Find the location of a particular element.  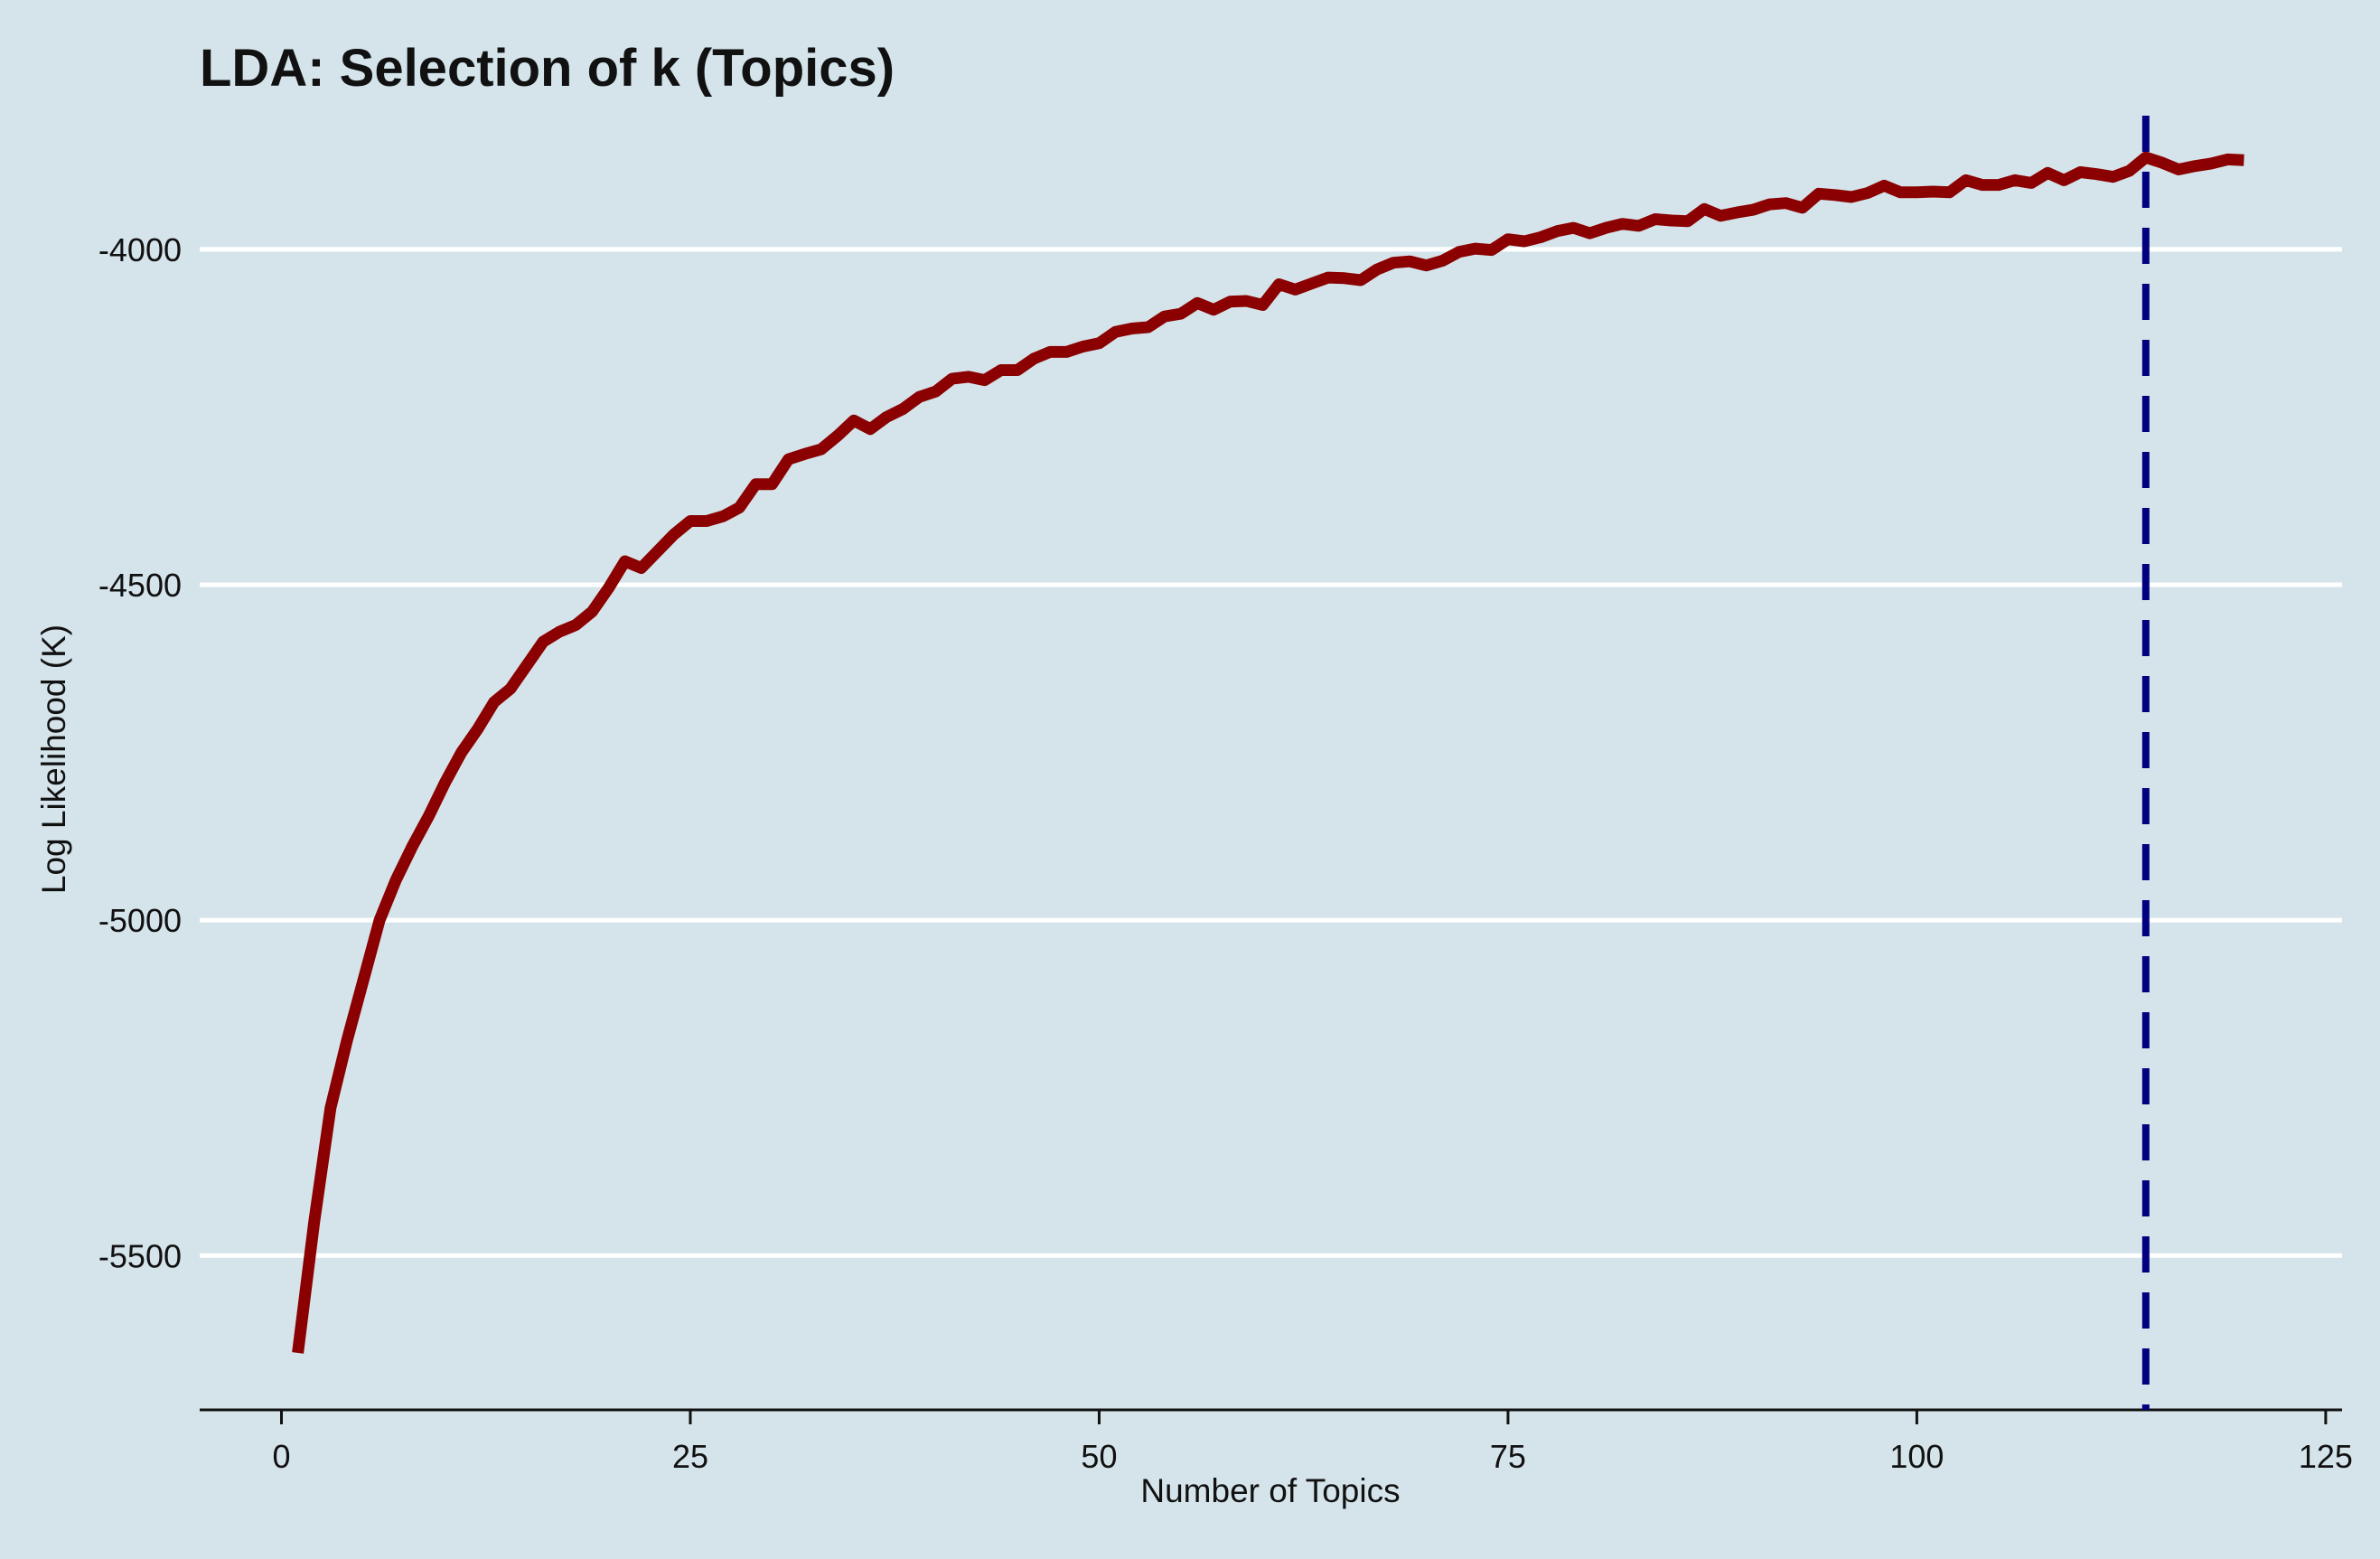

x-tick-label: 50 is located at coordinates (1099, 1456).